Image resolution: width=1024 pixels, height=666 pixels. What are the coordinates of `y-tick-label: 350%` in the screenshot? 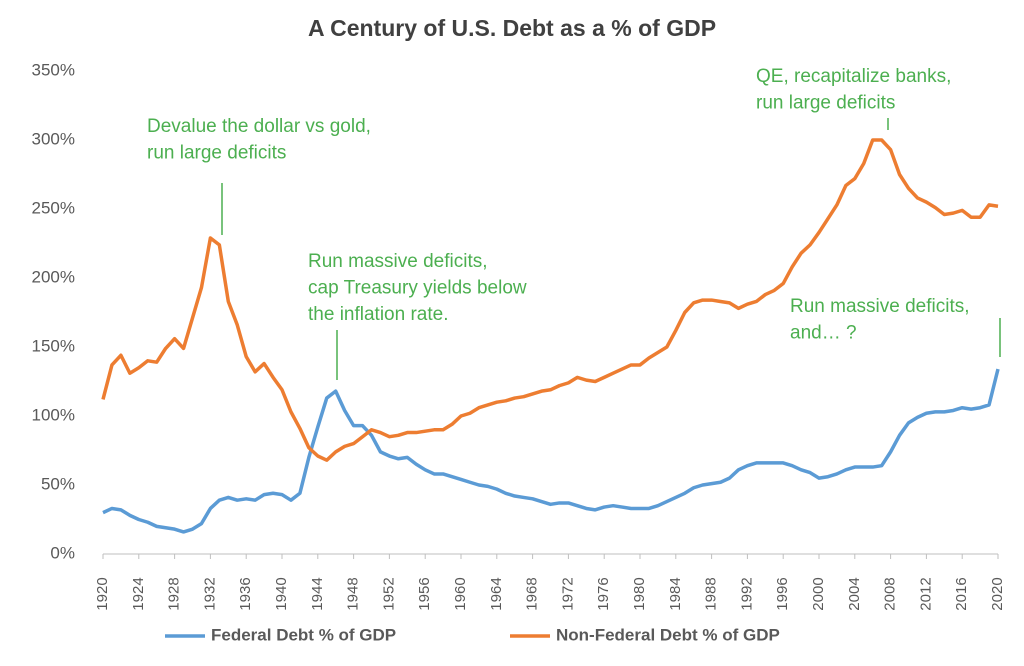 It's located at (53, 69).